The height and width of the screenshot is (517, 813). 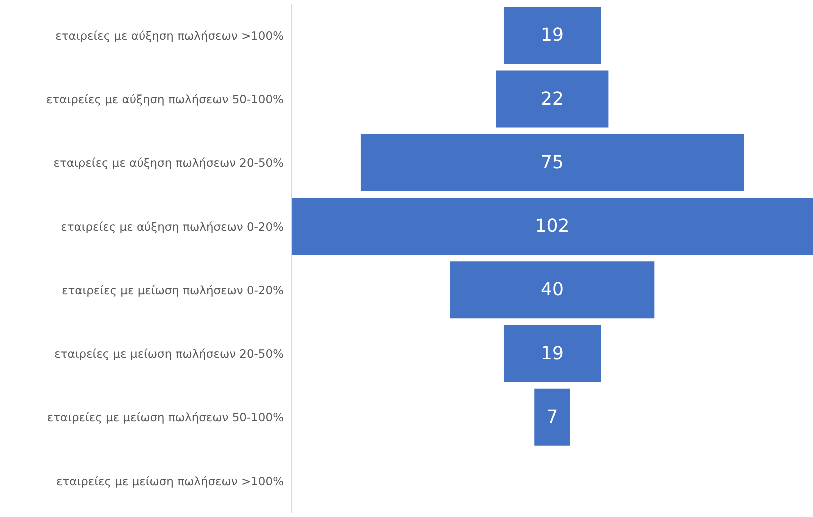 I want to click on category-label: εταιρείες με αύξηση πωλήσεων >100%, so click(x=170, y=35).